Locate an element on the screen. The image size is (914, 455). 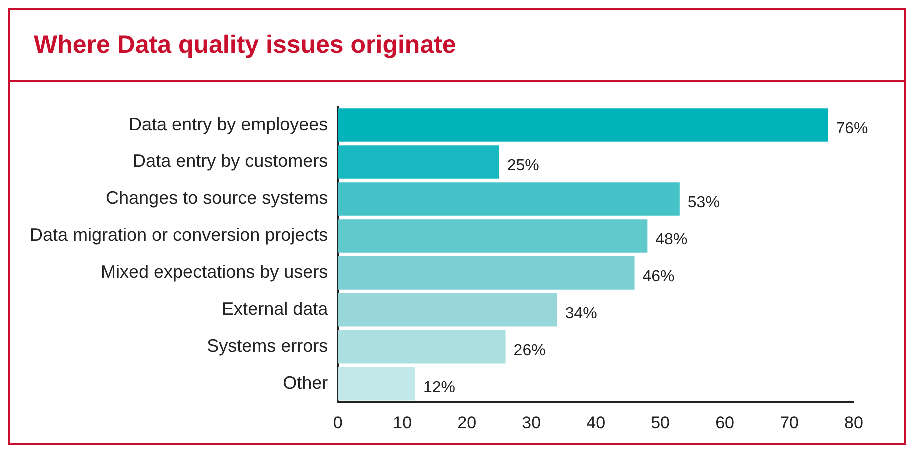
x-tick-label: 40 is located at coordinates (596, 422).